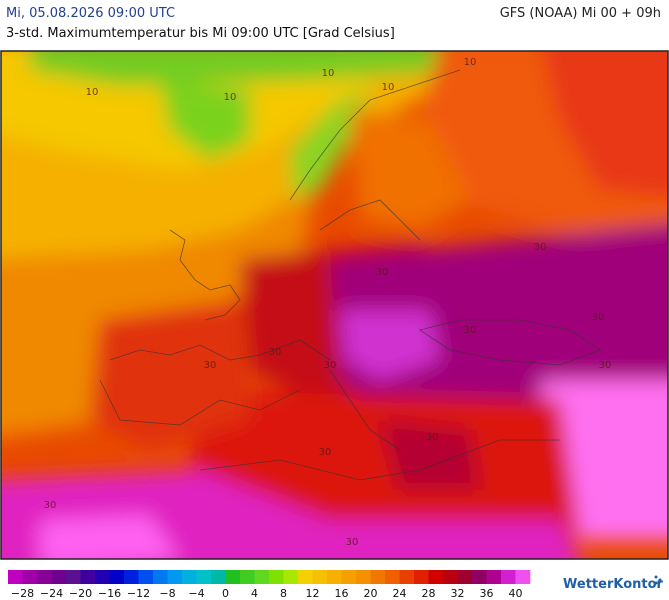 The height and width of the screenshot is (600, 669). I want to click on colorbar-tick-label: −8, so click(167, 593).